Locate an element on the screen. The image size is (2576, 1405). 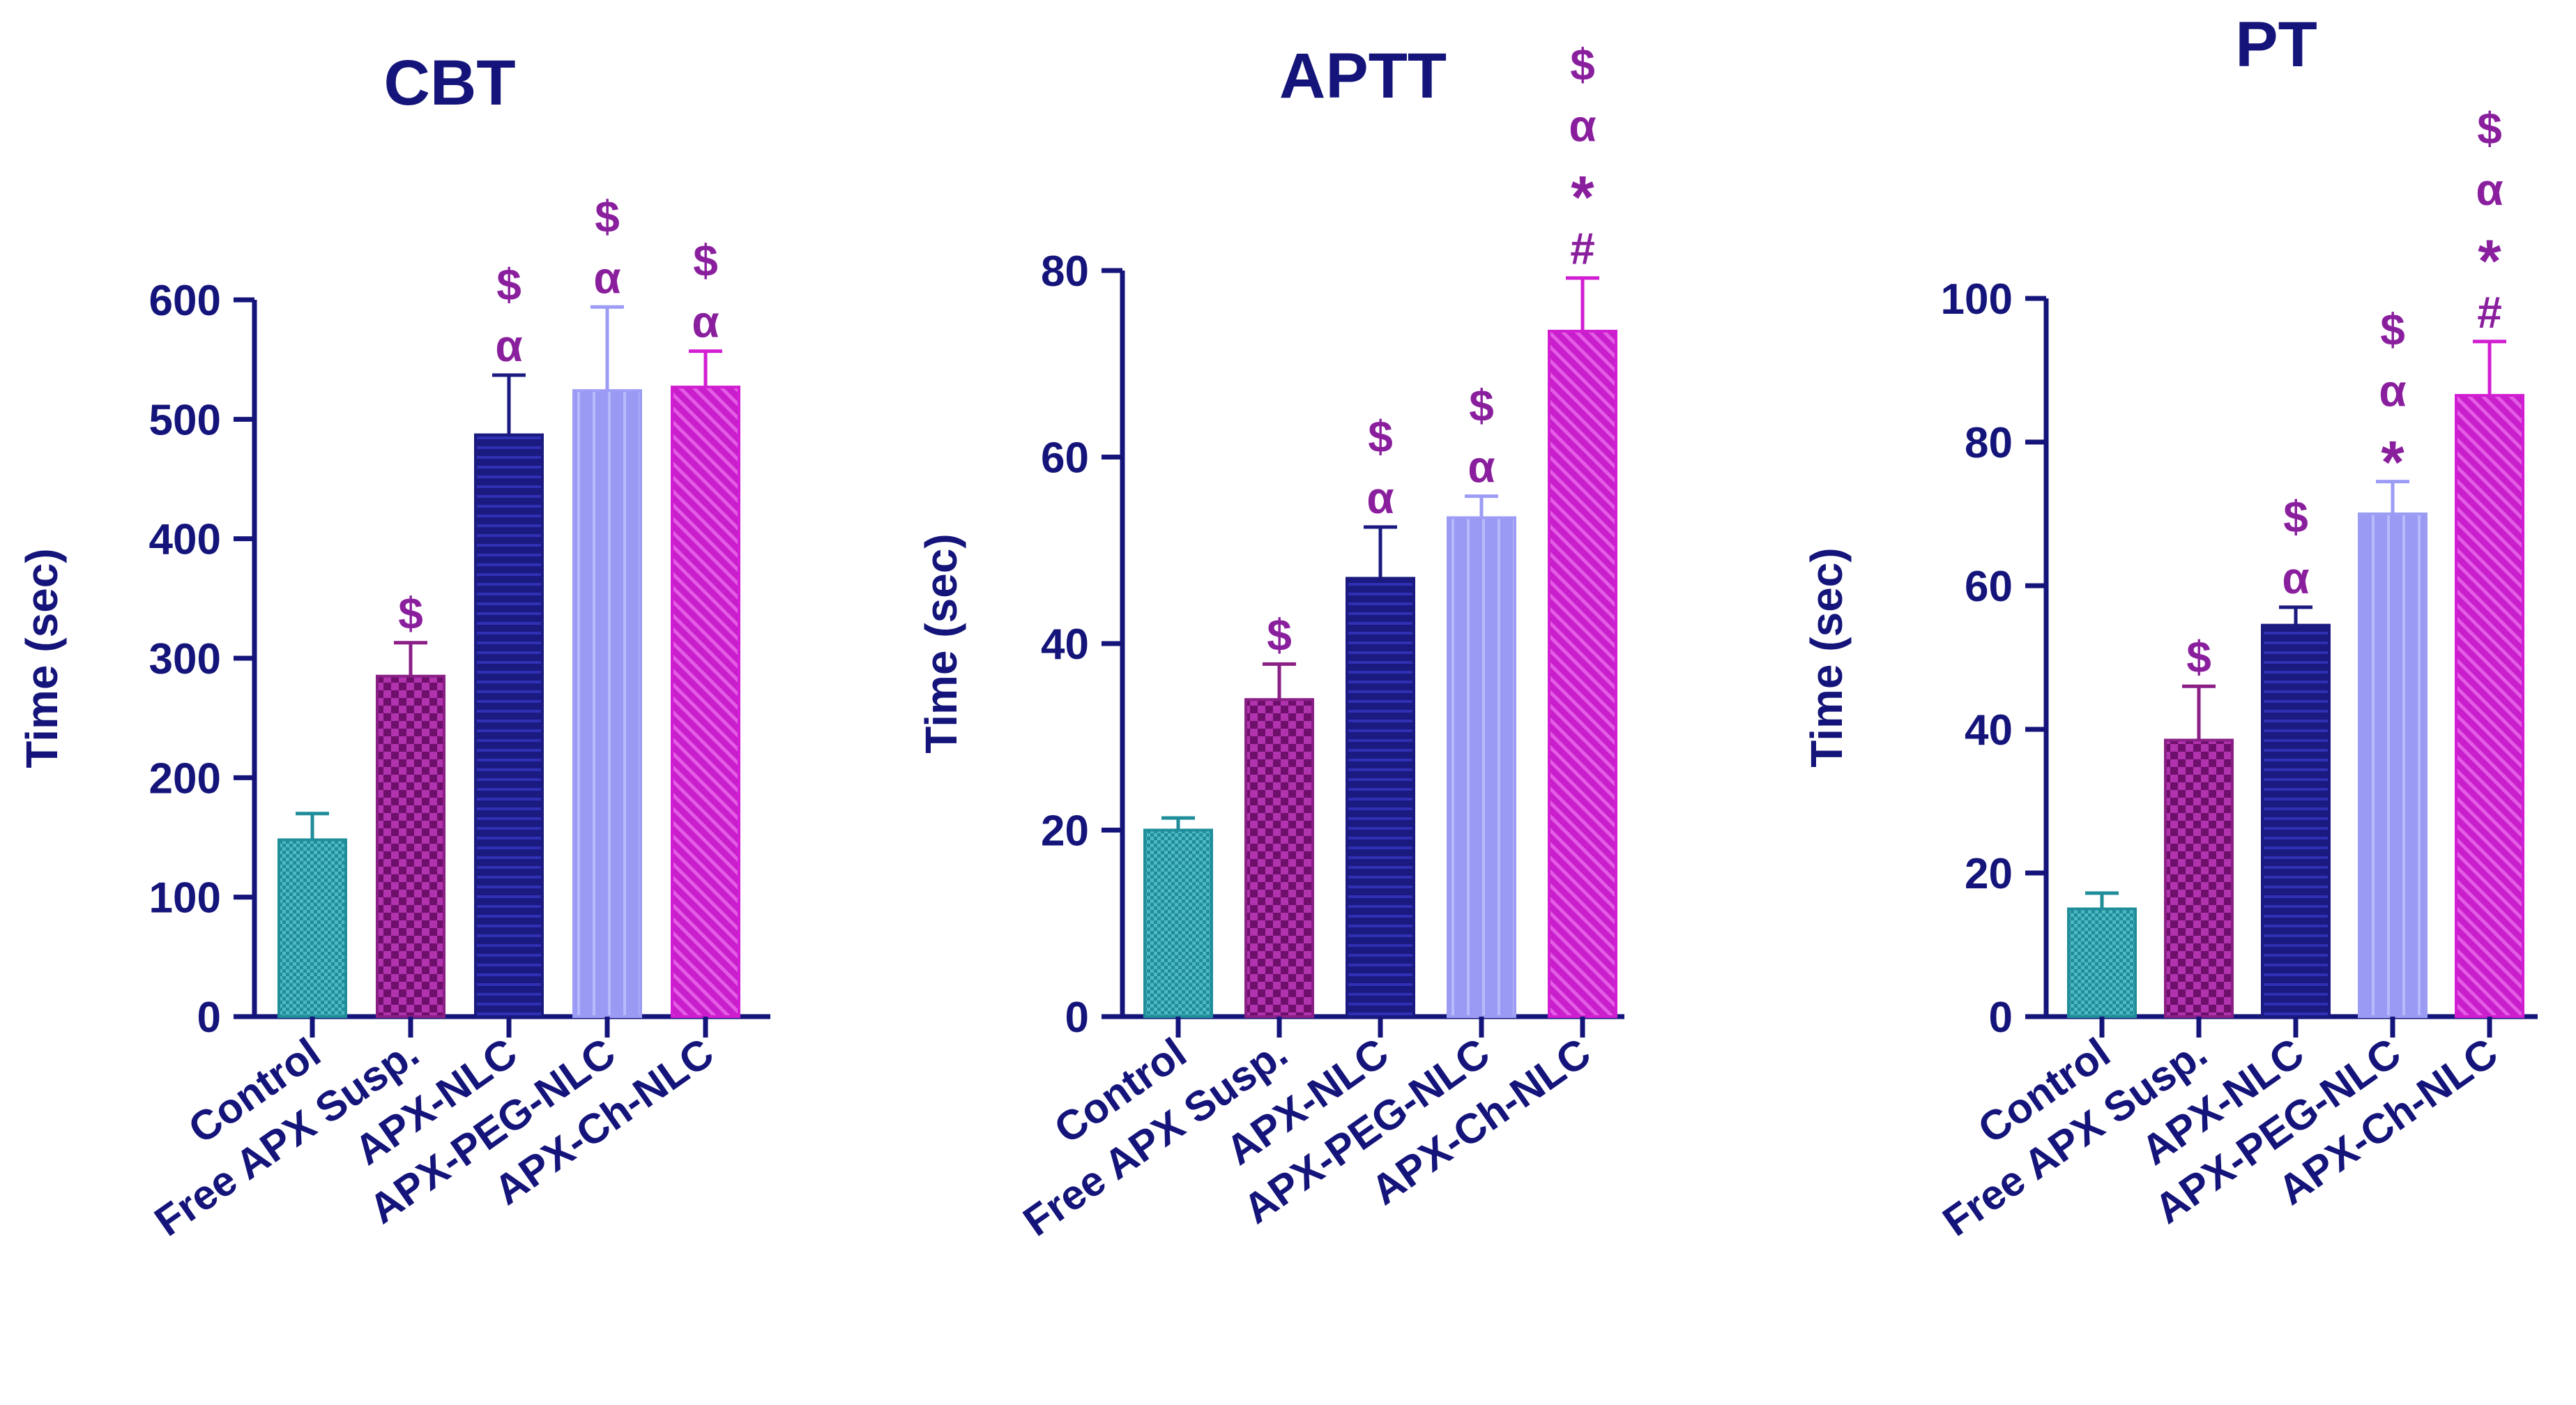
chart-title: PT is located at coordinates (2276, 44).